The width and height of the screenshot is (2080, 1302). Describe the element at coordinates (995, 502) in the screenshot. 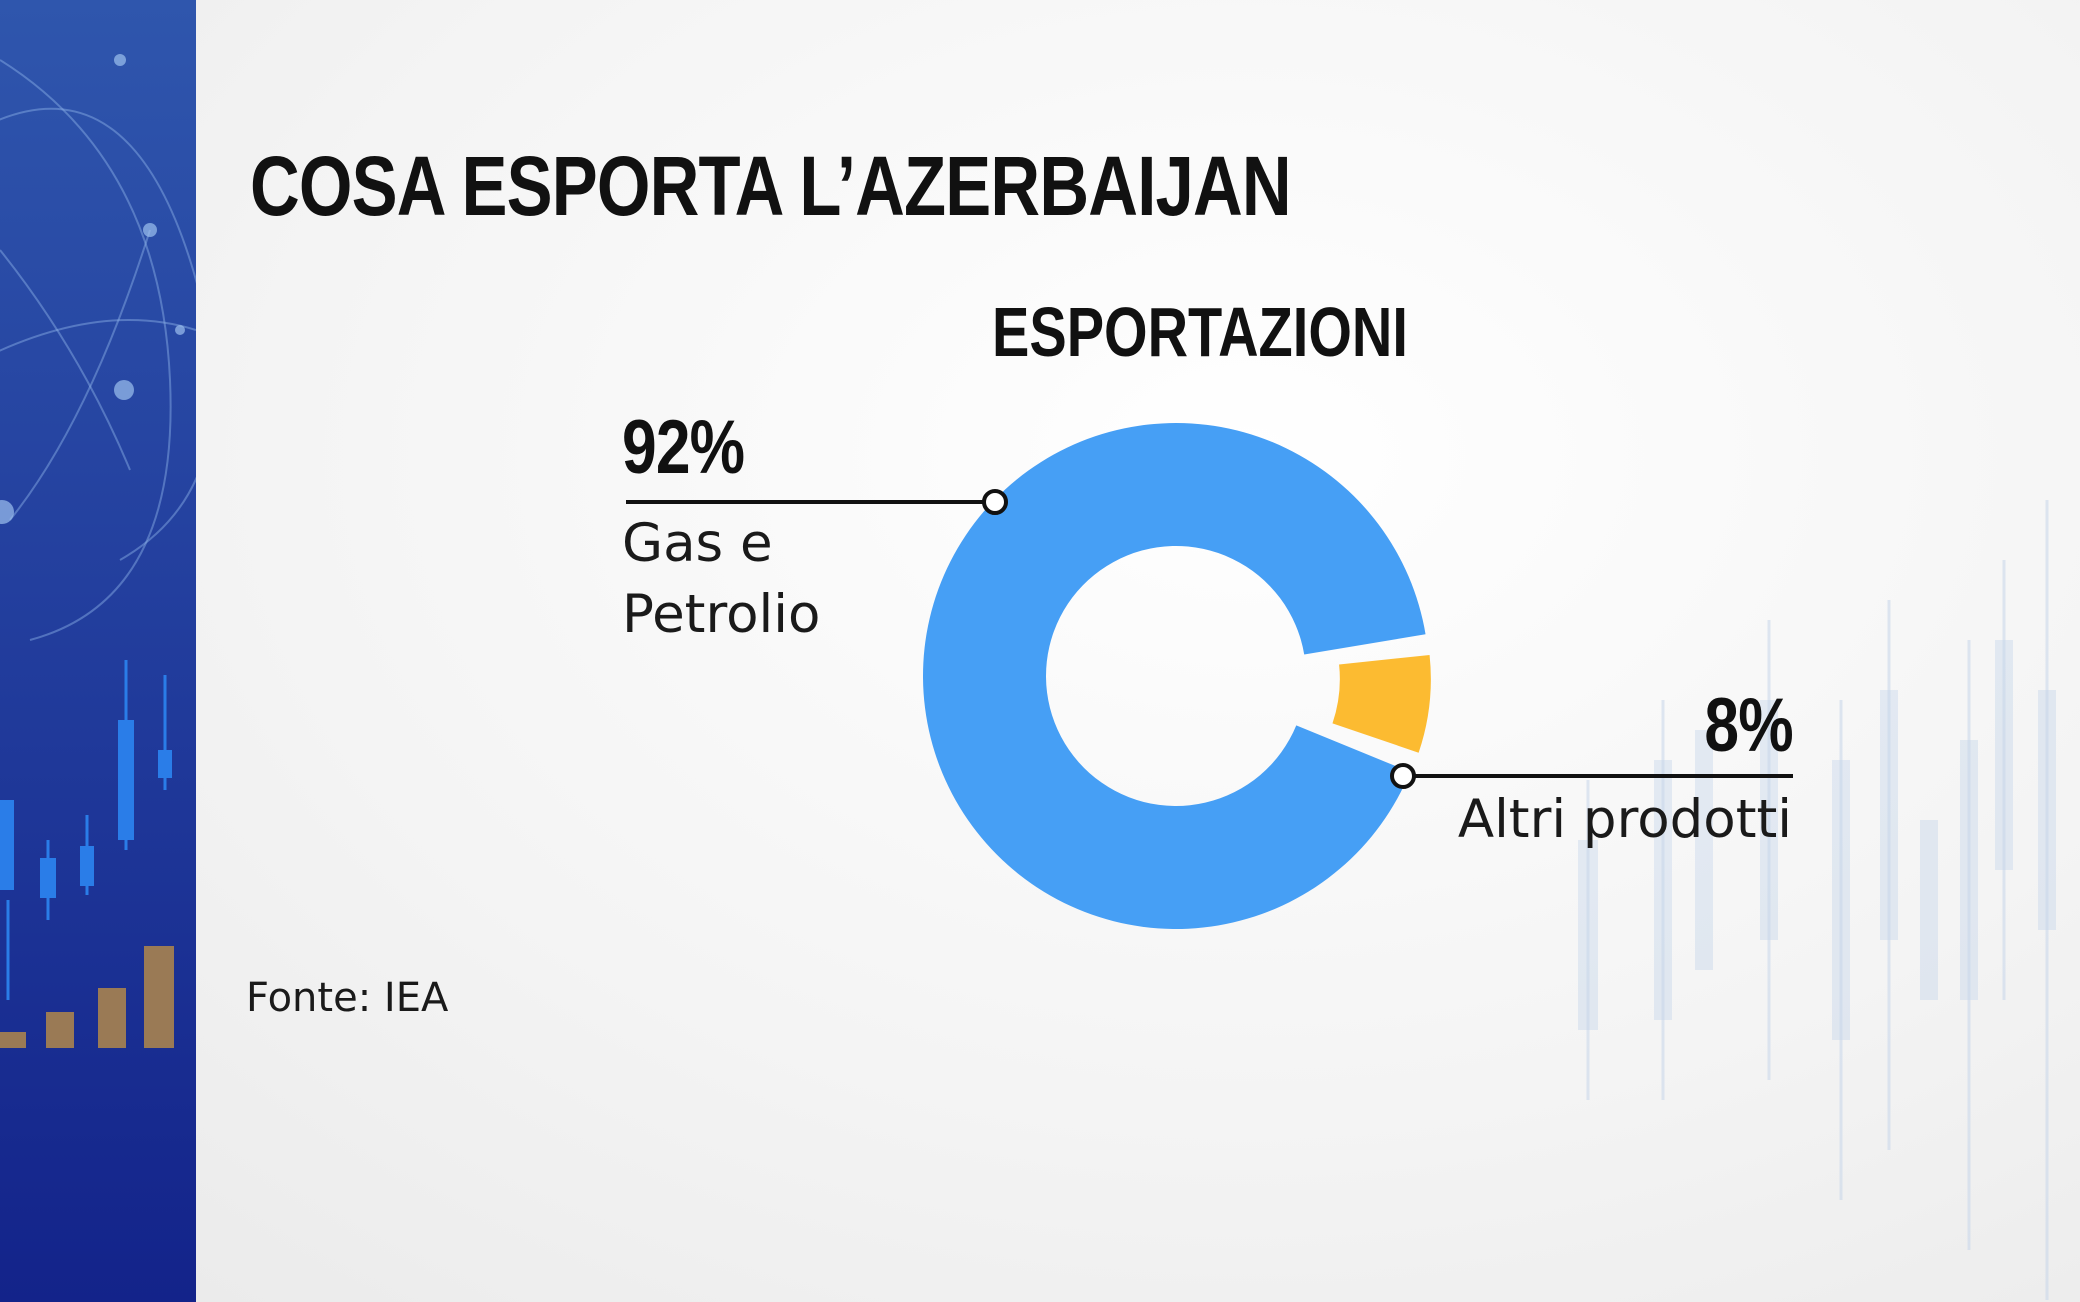

I see `gas-petrolio-leader-dot` at that location.